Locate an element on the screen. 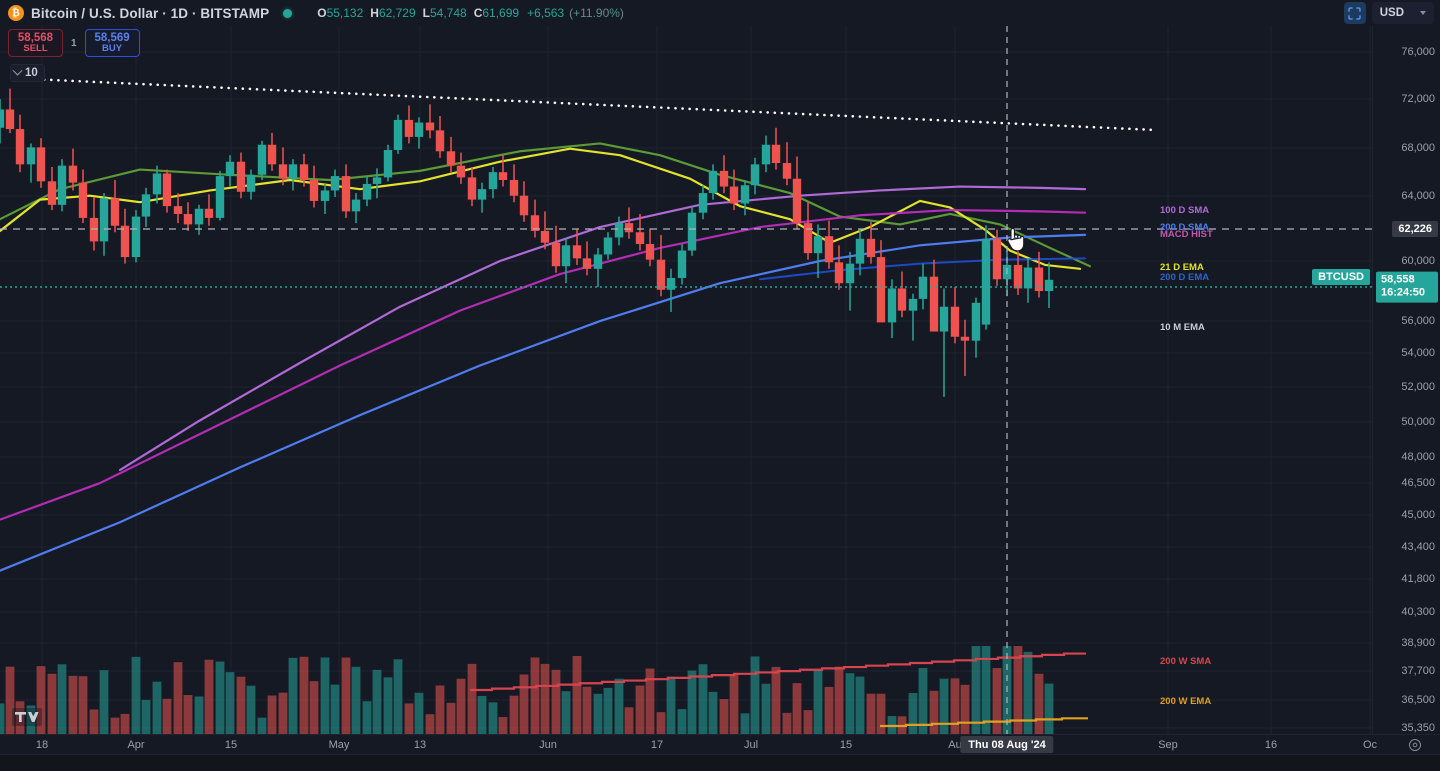 The height and width of the screenshot is (771, 1440). price-tick: 45,000 is located at coordinates (1418, 515).